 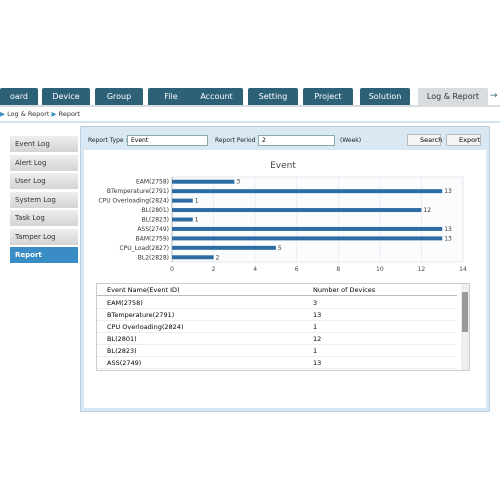 What do you see at coordinates (122, 351) in the screenshot?
I see `table-cell: BL(2823)` at bounding box center [122, 351].